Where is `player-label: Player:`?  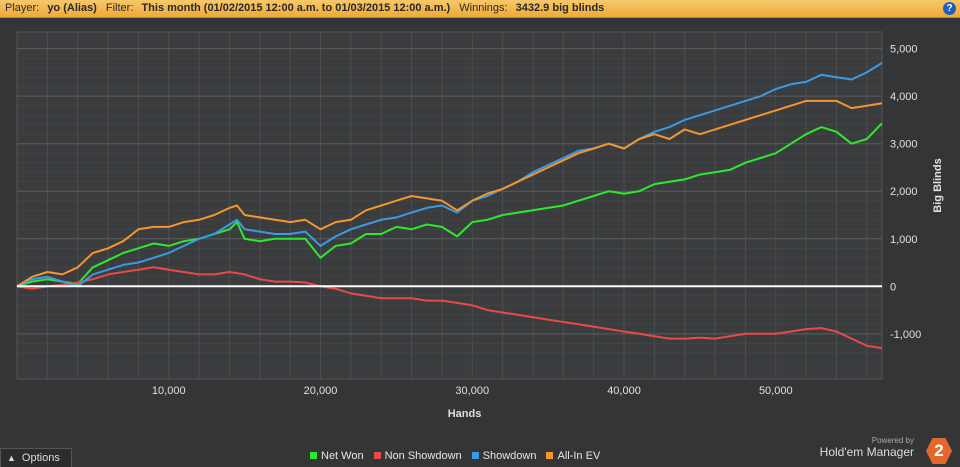
player-label: Player: is located at coordinates (22, 8).